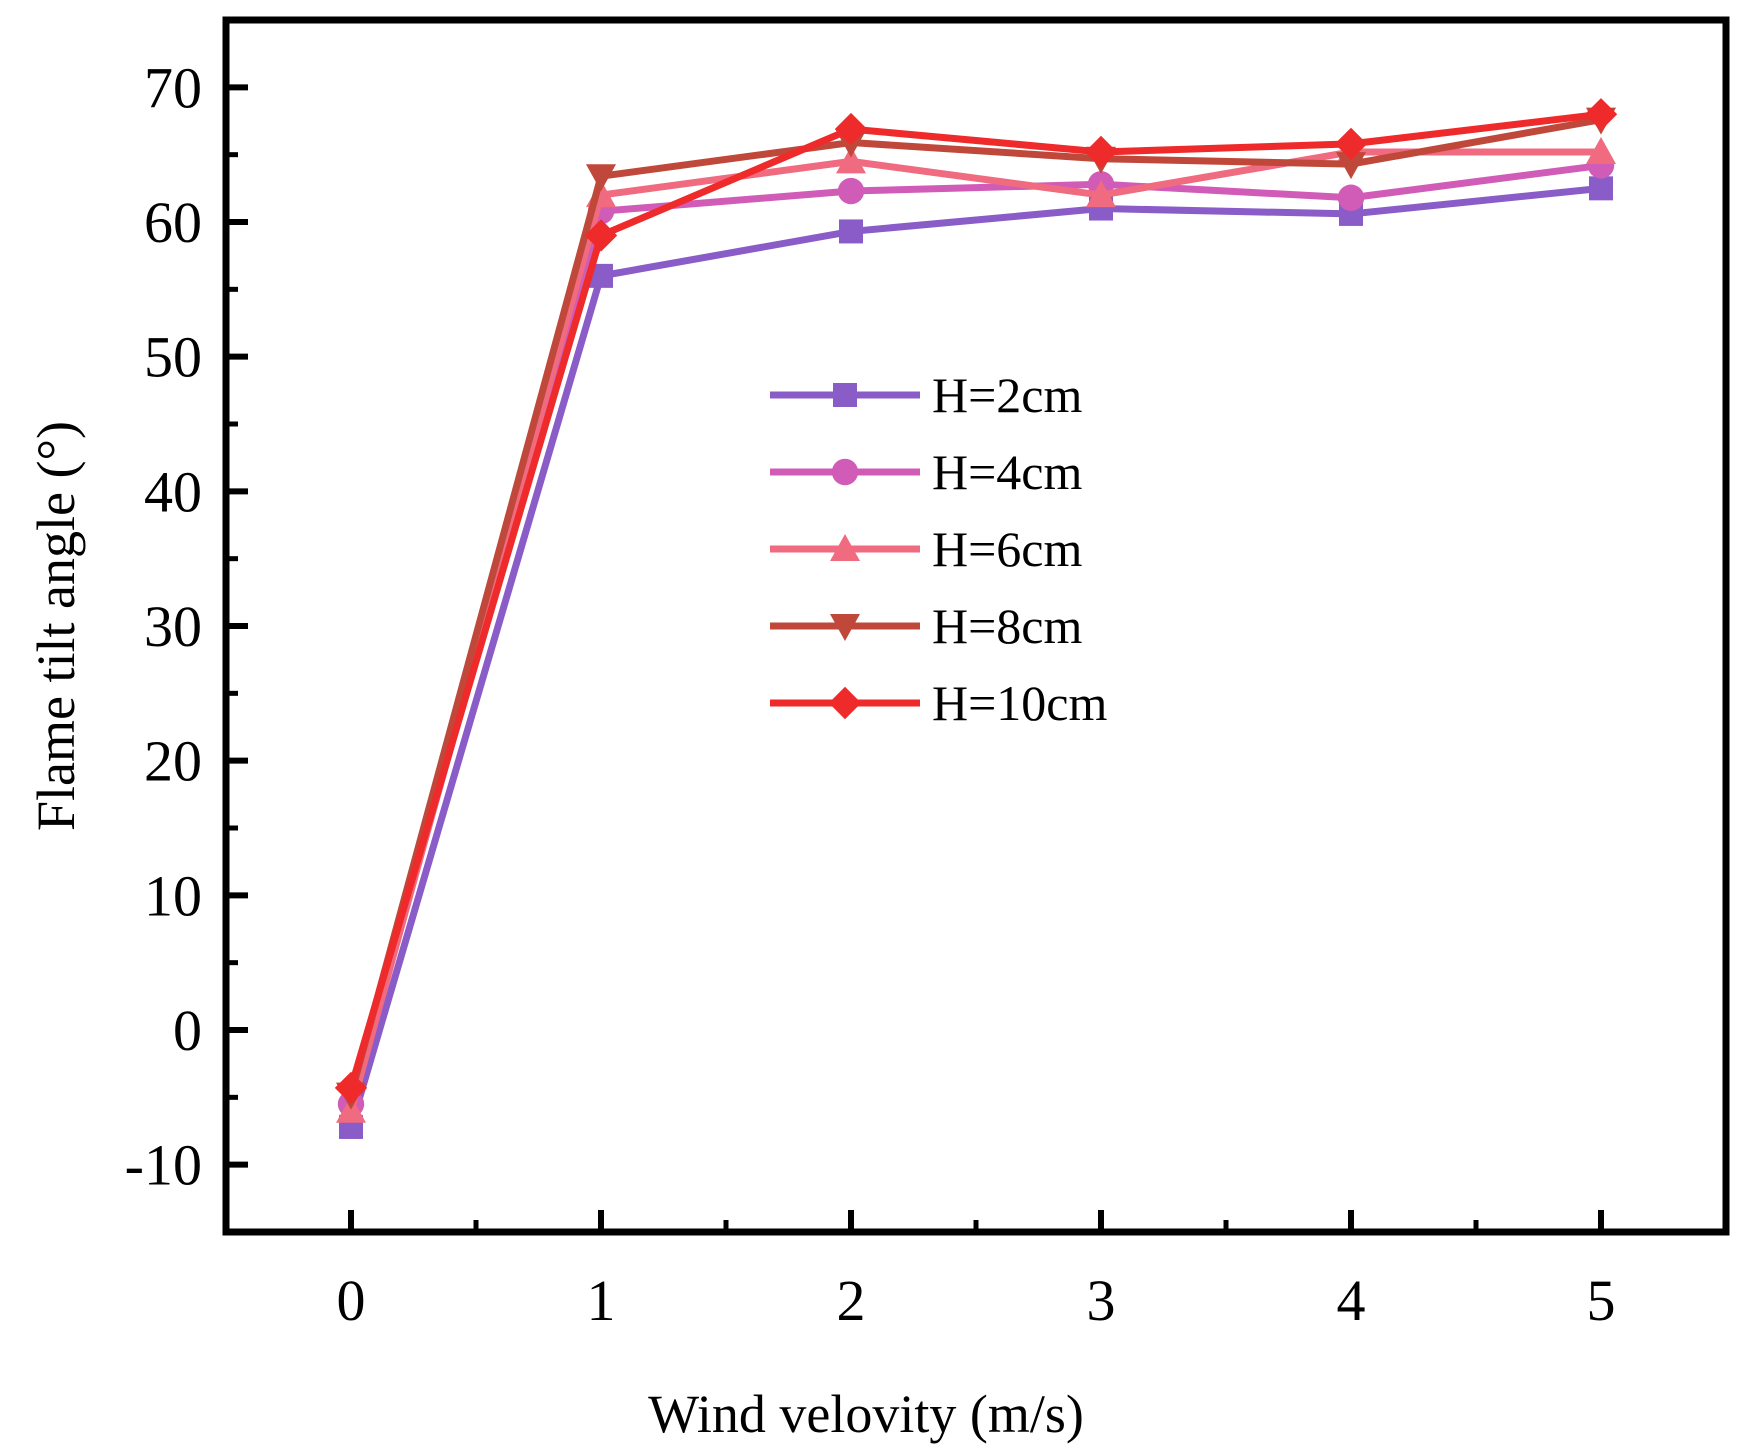  Describe the element at coordinates (1007, 626) in the screenshot. I see `legend-label: H=8cm` at that location.